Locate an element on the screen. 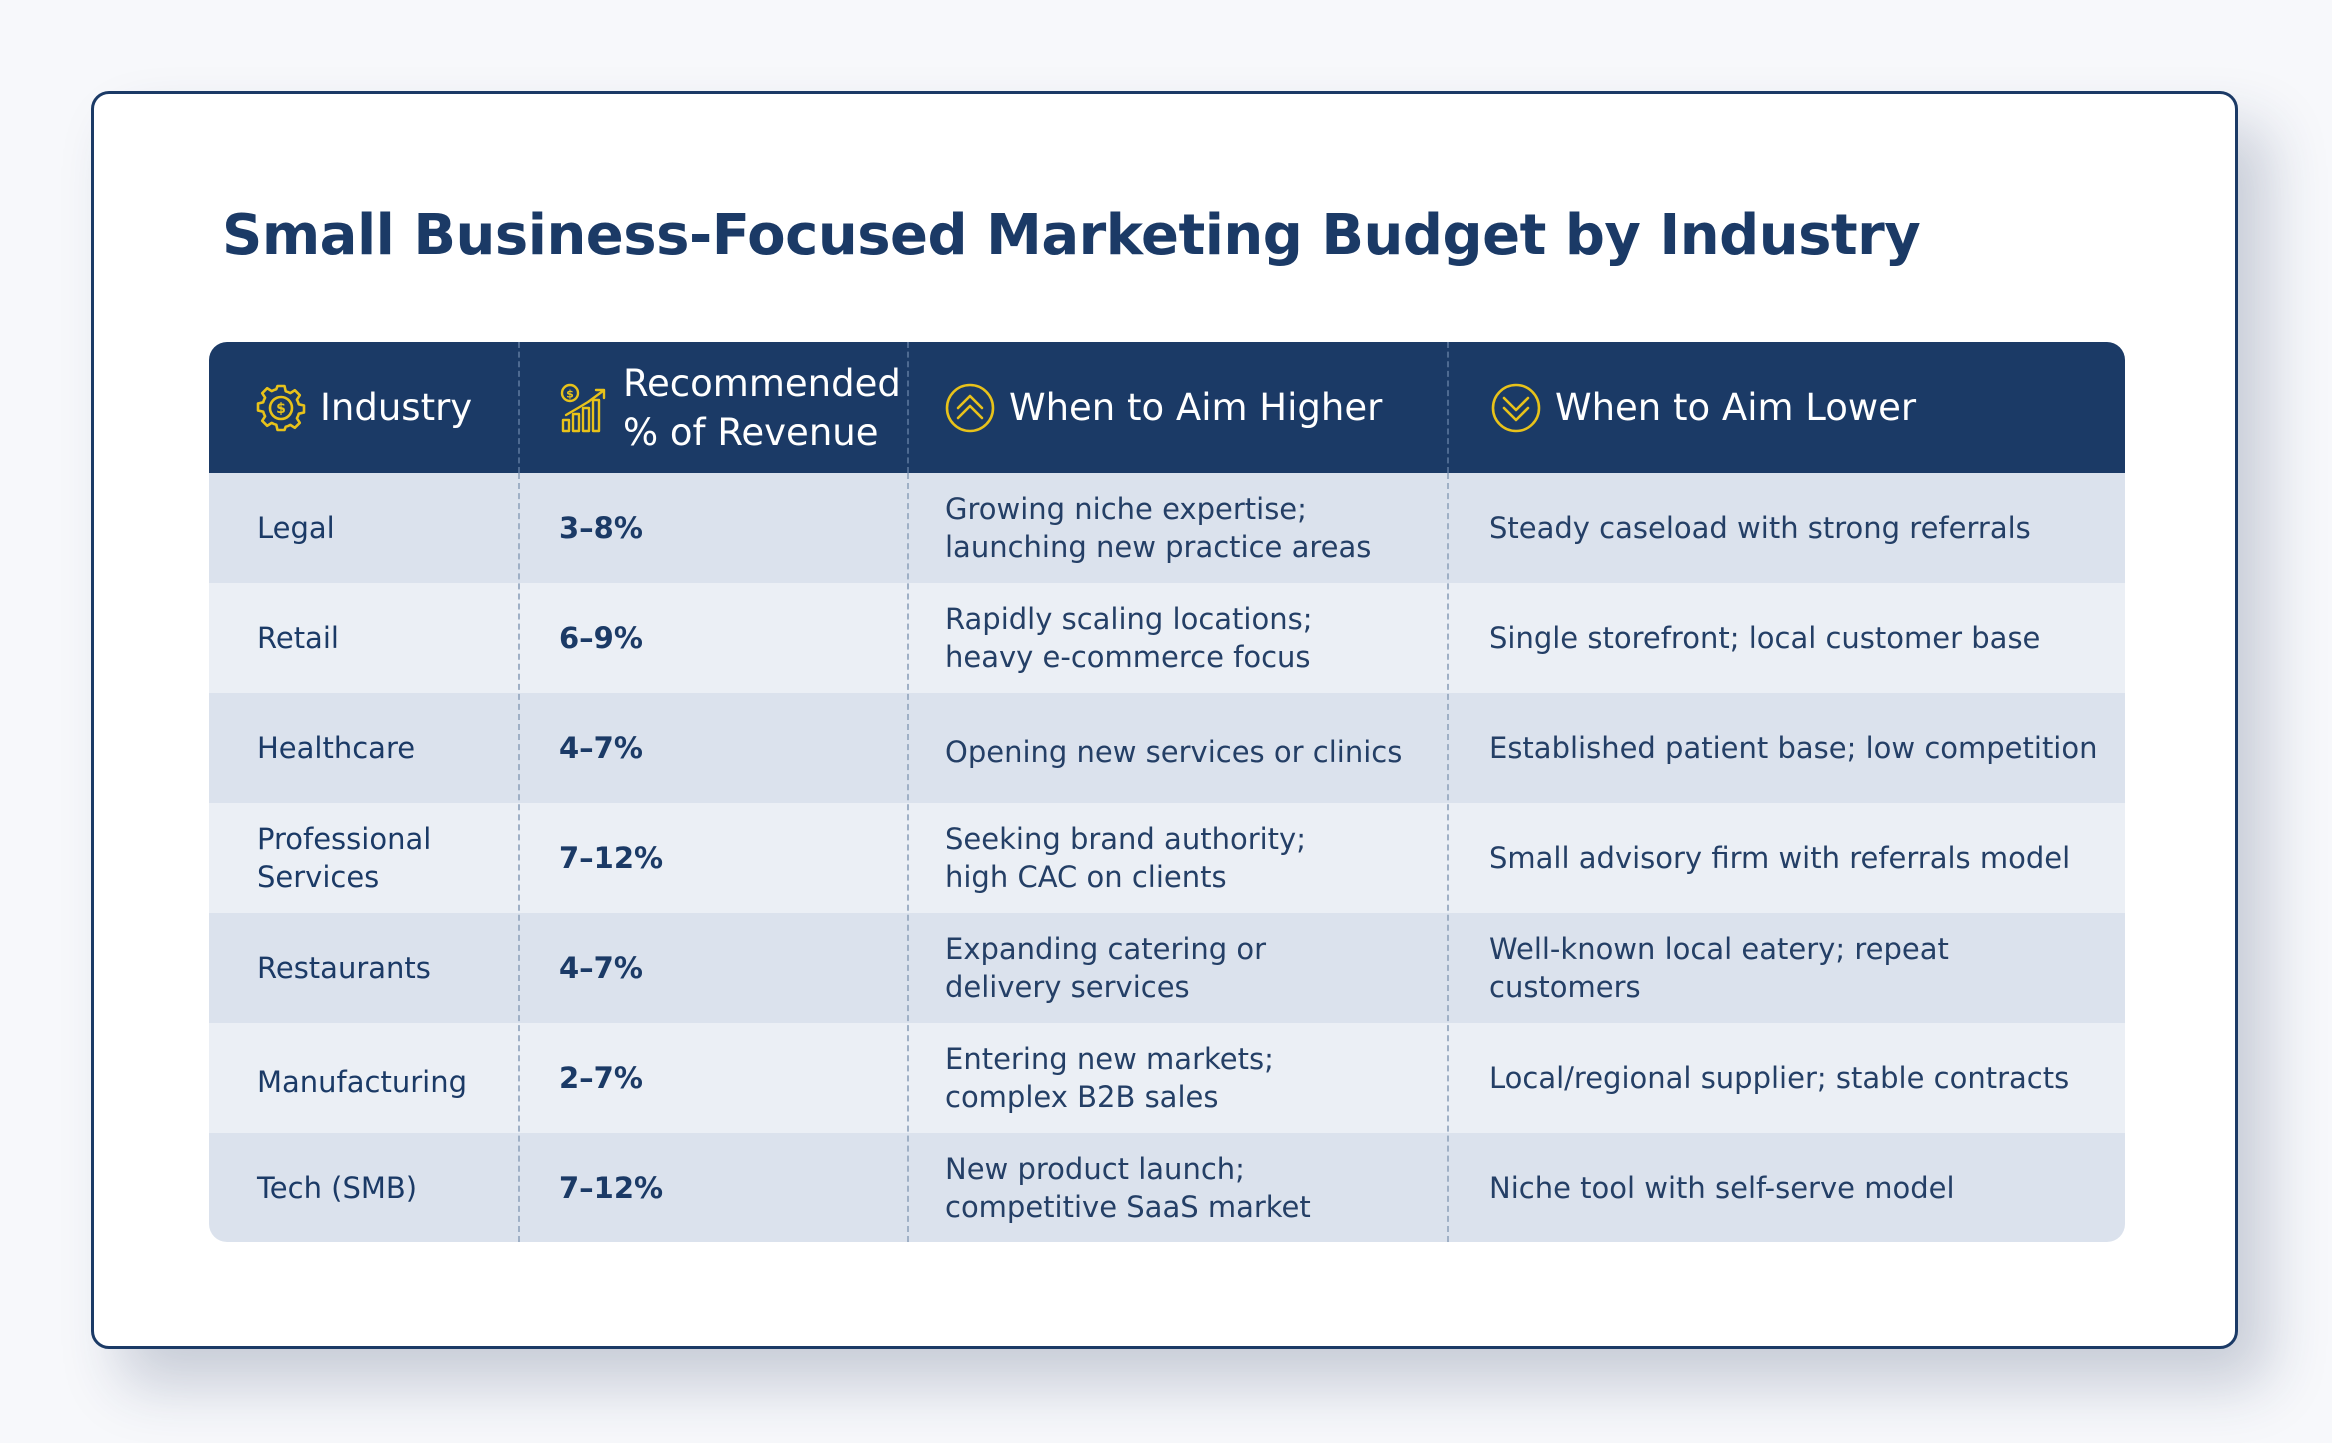 The image size is (2332, 1443). cell-aim-lower: Steady caseload with strong referrals is located at coordinates (1760, 528).